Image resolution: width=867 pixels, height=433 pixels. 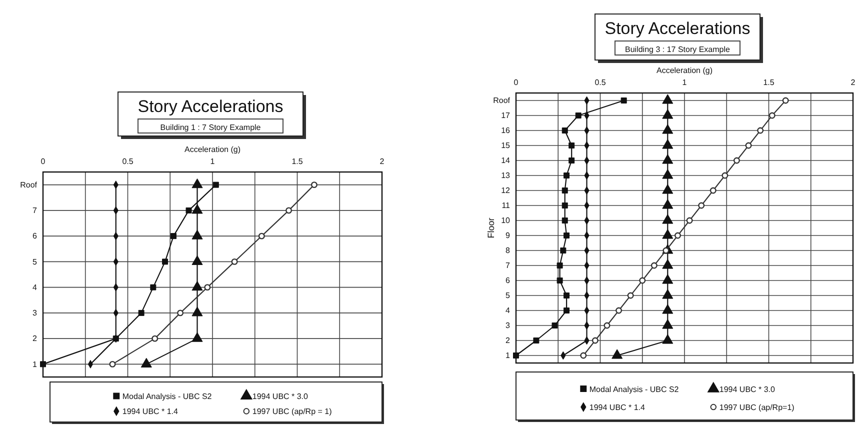 I want to click on y-tick-label: 7, so click(x=35, y=210).